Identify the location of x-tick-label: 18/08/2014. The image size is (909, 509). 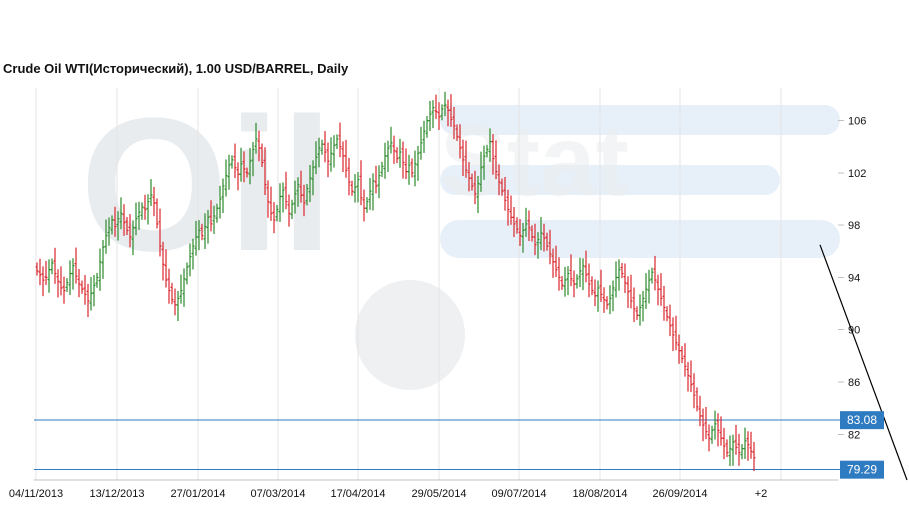
(599, 494).